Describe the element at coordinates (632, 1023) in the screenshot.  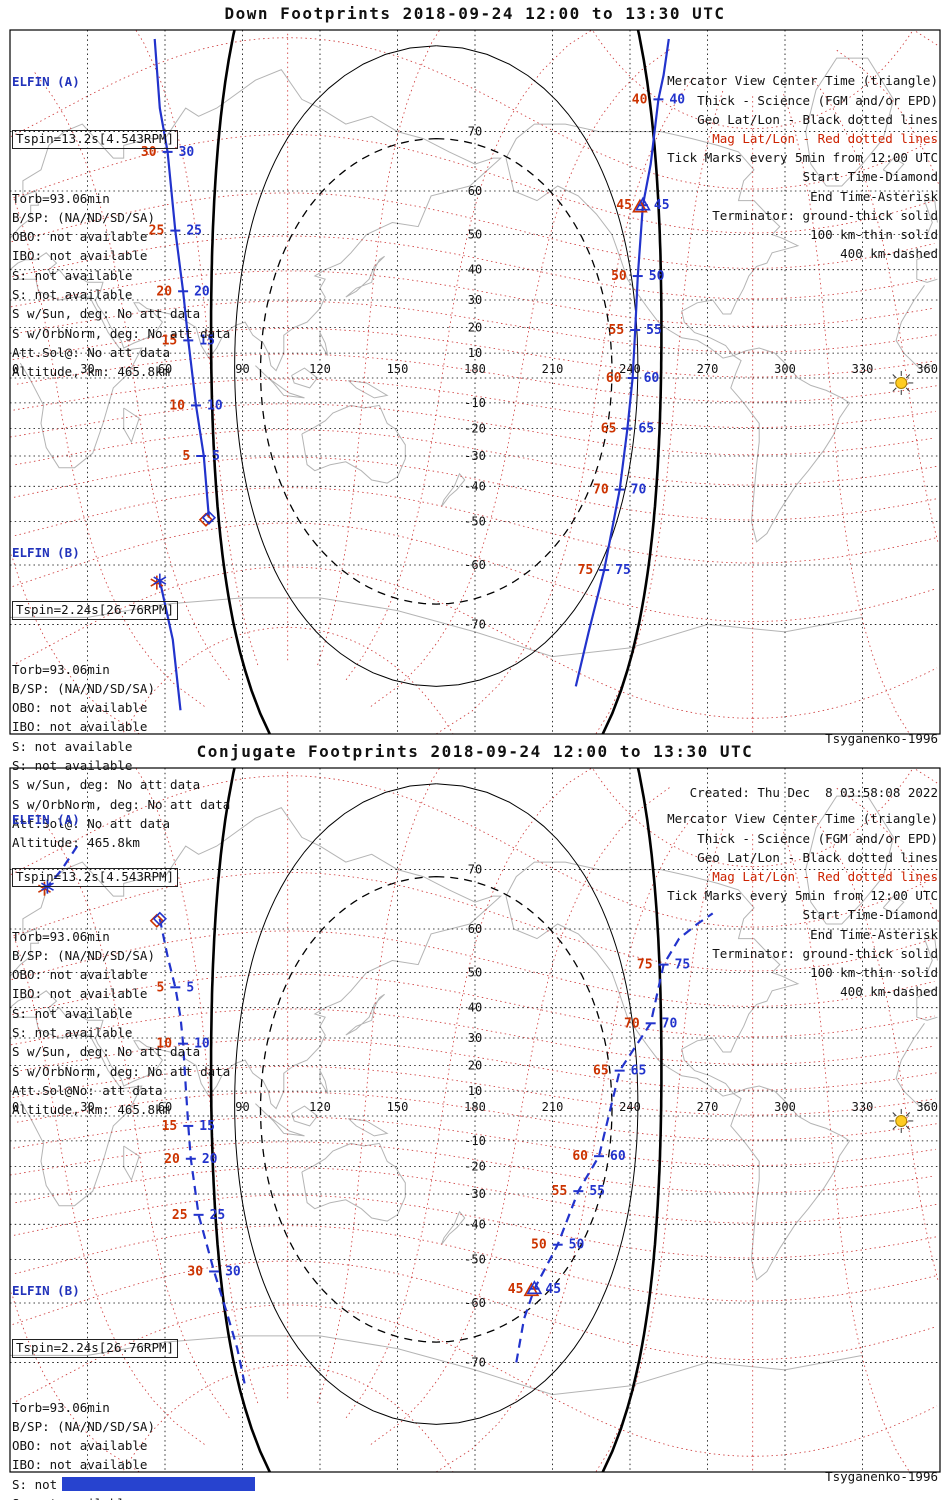
I see `tick-label-red: 70` at that location.